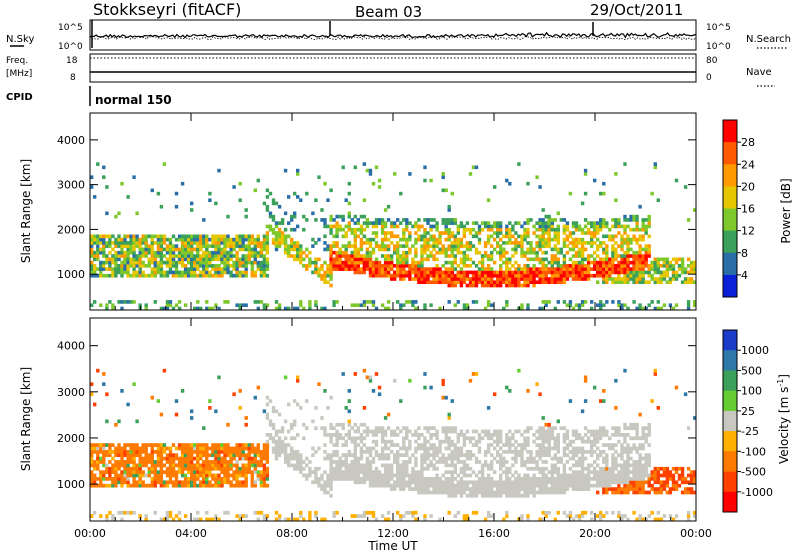 The image size is (800, 554). Describe the element at coordinates (73, 78) in the screenshot. I see `freq-tick-bottom: 8` at that location.